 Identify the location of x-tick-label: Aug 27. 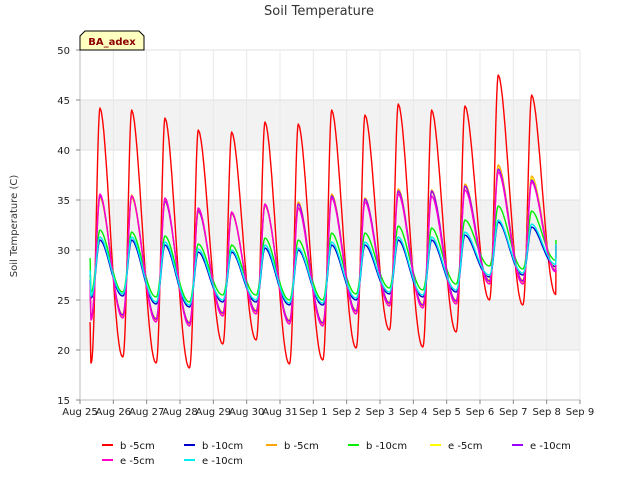
(146, 412).